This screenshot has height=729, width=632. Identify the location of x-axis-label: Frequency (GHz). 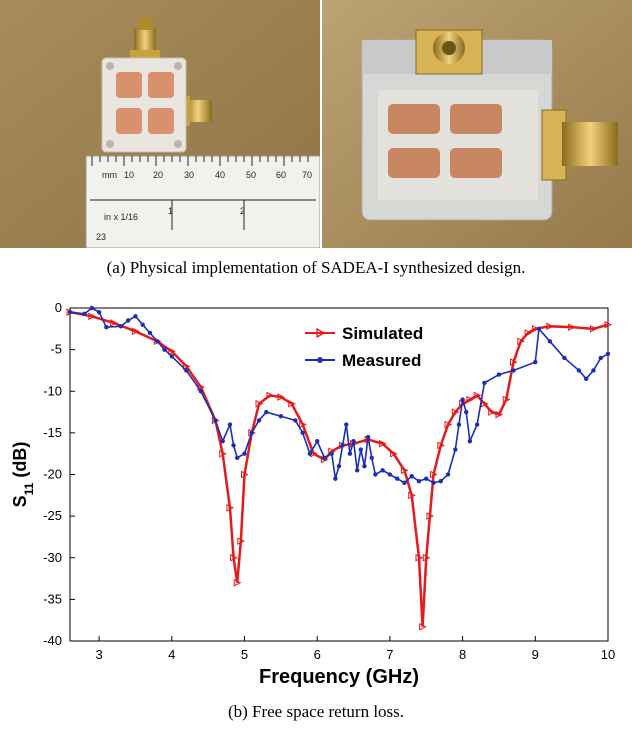
(339, 677).